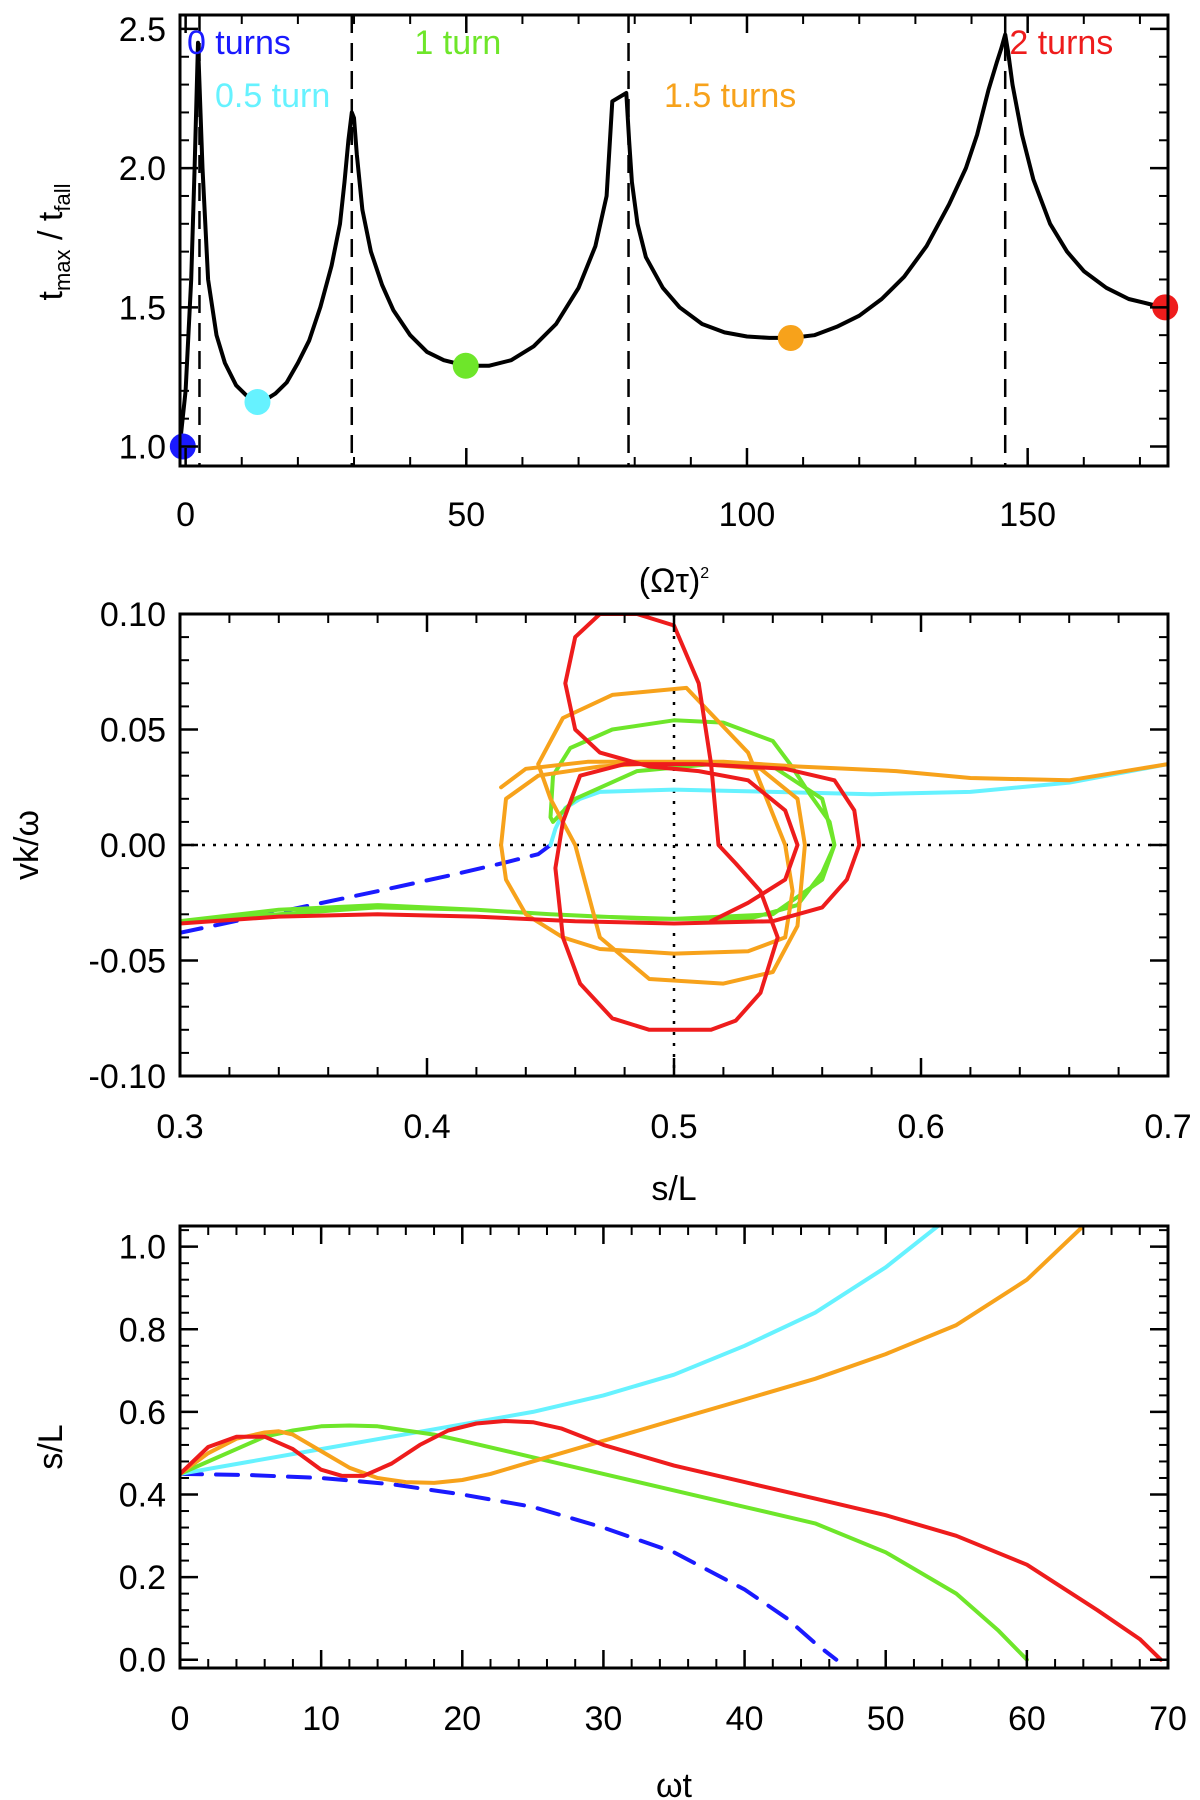  What do you see at coordinates (1167, 1127) in the screenshot?
I see `middle-x-tick-label: 0.7` at bounding box center [1167, 1127].